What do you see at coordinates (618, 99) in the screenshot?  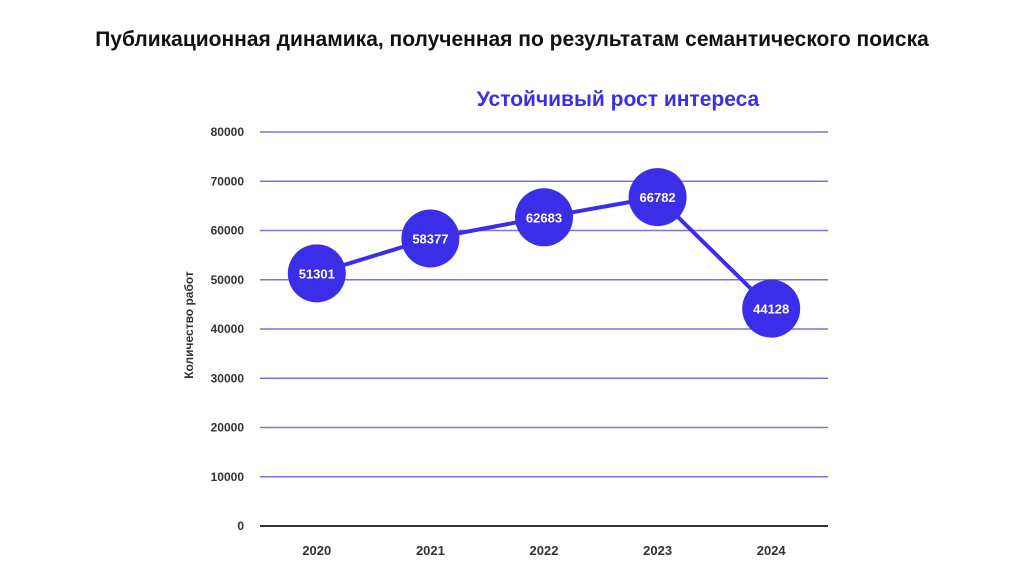 I see `chart-subtitle: Устойчивый рост интереса` at bounding box center [618, 99].